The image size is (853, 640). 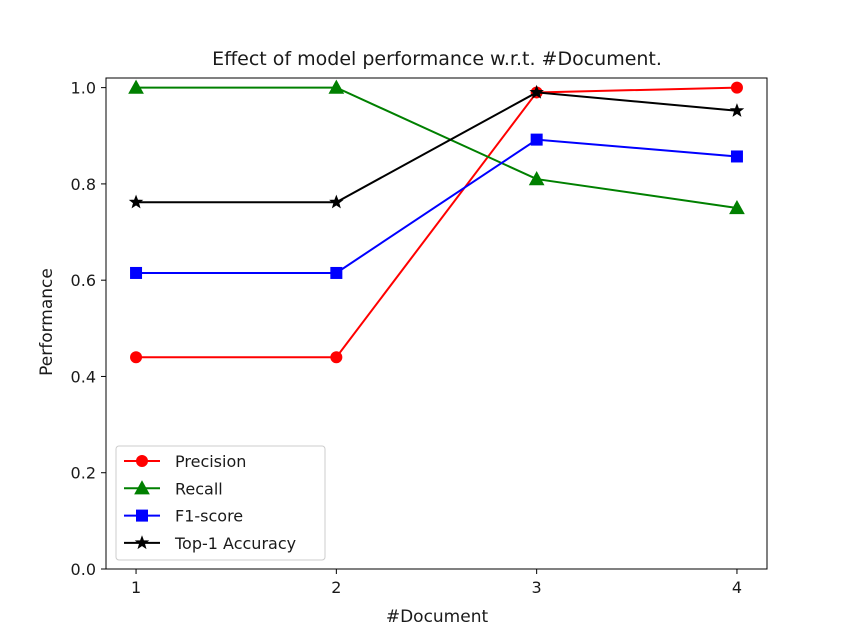 What do you see at coordinates (83, 280) in the screenshot?
I see `y-tick-label: 0.6` at bounding box center [83, 280].